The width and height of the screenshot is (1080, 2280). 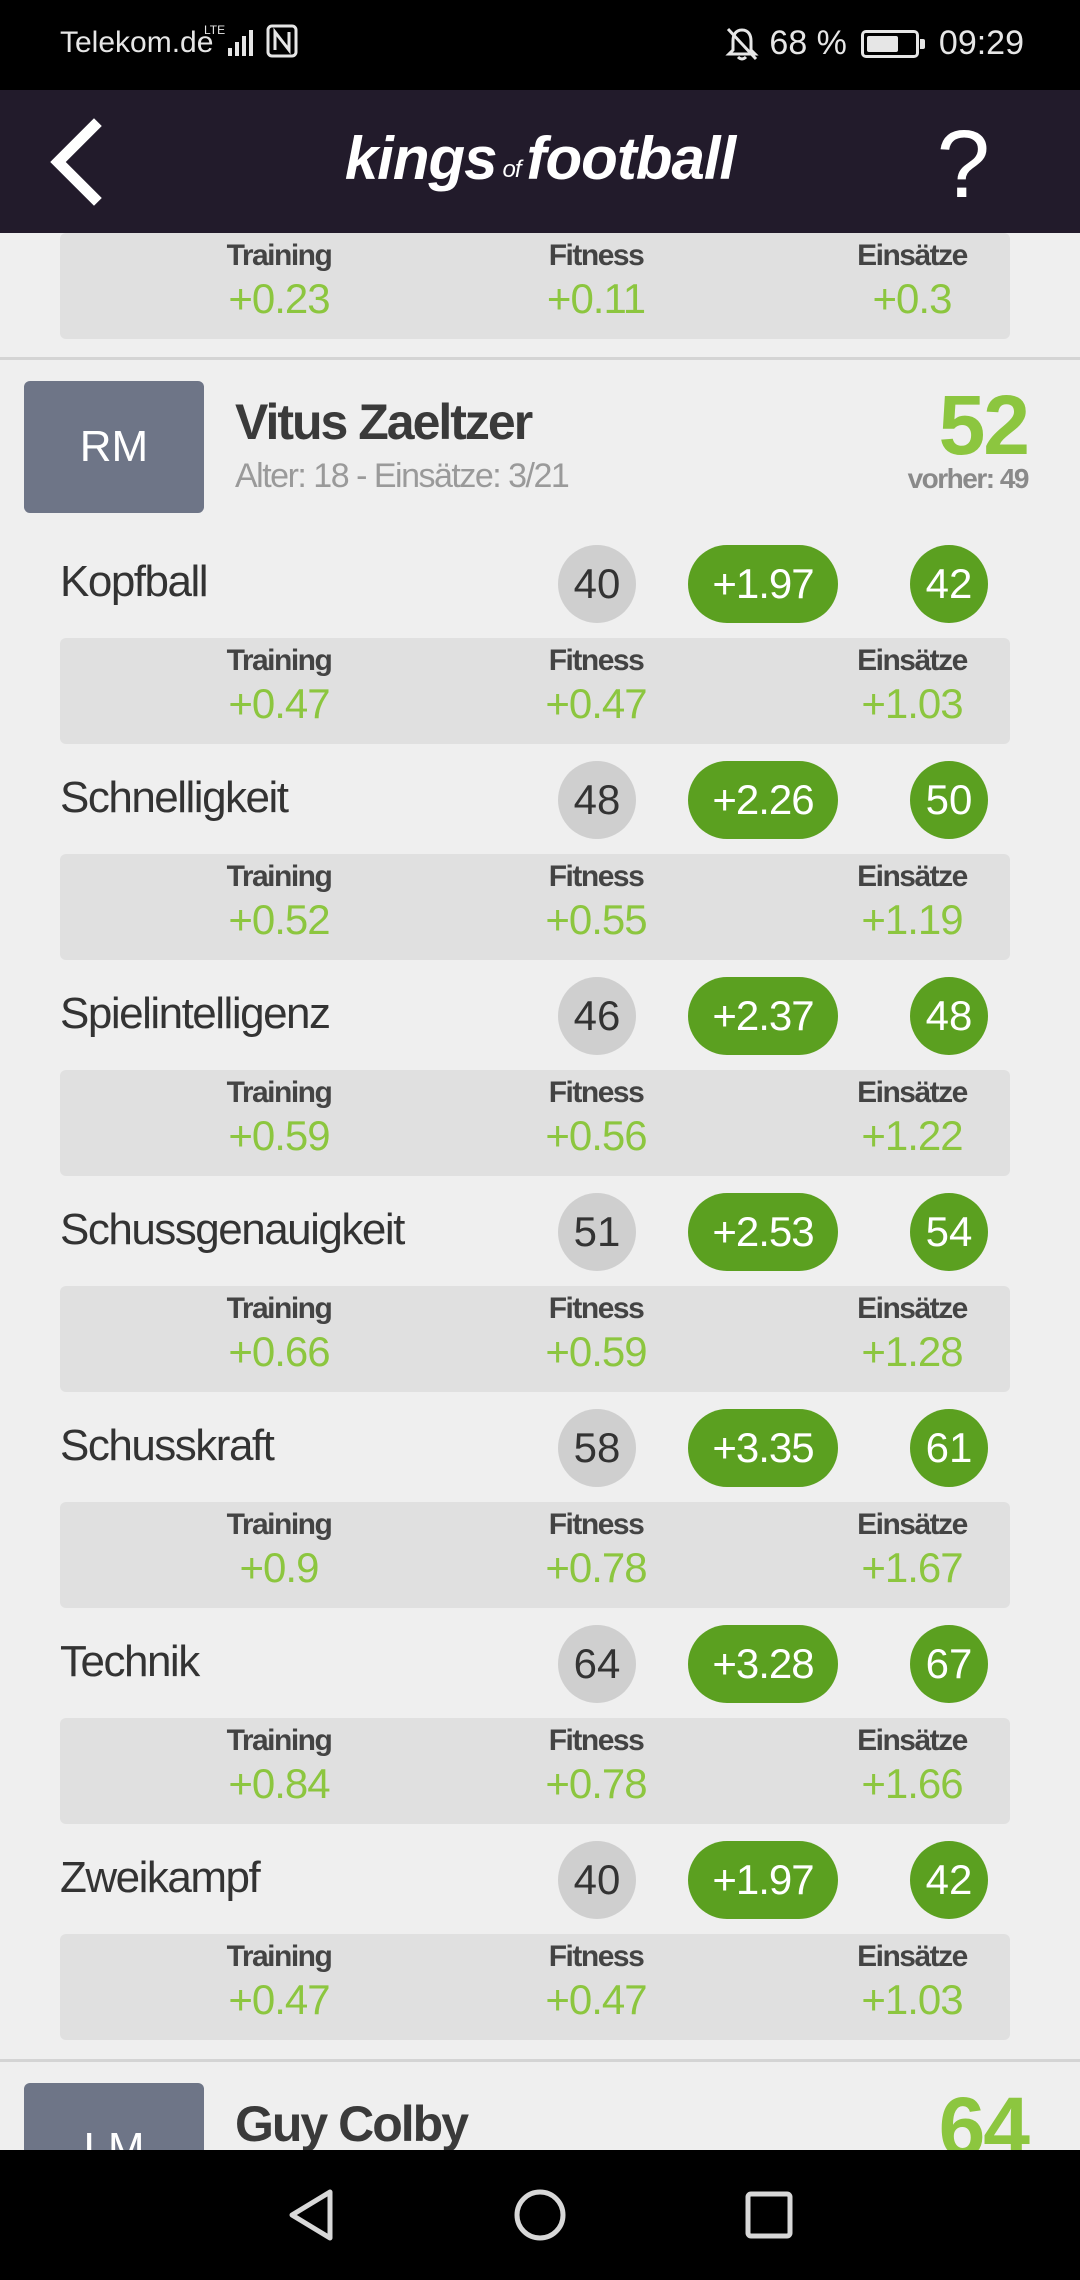 I want to click on nav-home-icon, so click(x=540, y=2215).